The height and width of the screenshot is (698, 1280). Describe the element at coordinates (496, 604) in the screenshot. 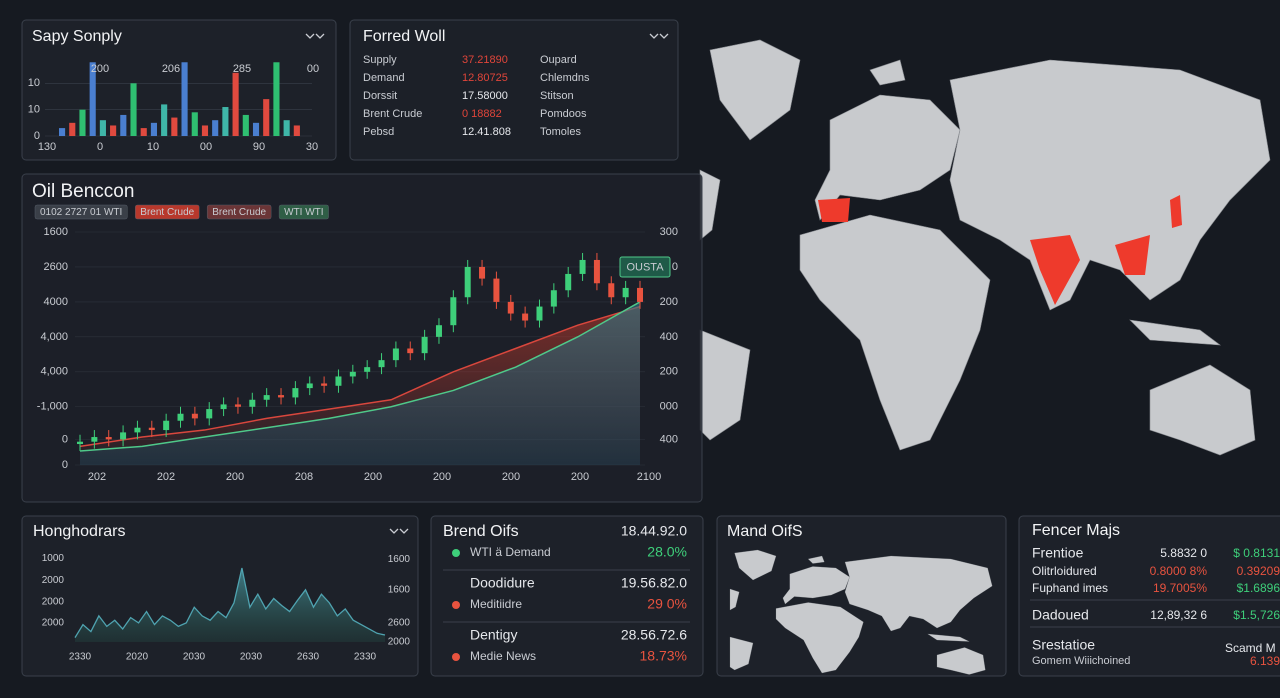

I see `row-subtitle: Meditiidre` at that location.